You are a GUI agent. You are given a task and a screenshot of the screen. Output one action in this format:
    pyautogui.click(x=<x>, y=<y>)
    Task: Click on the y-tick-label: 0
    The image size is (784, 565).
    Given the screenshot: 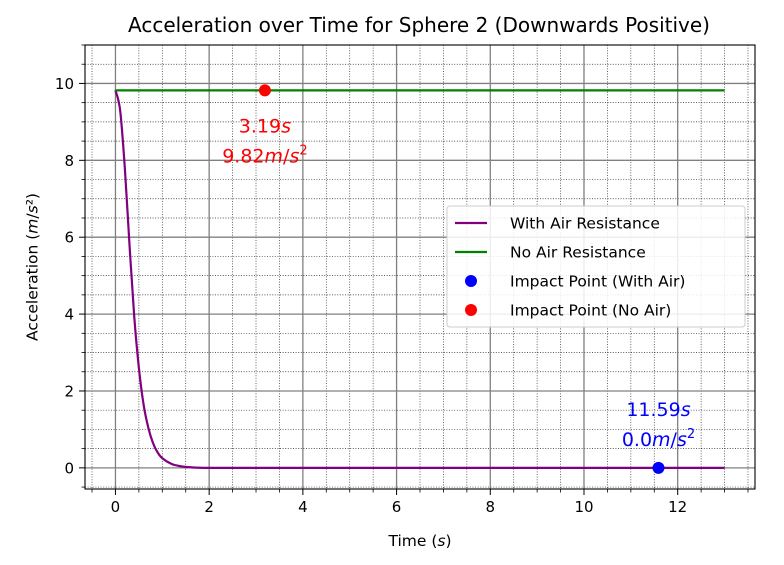 What is the action you would take?
    pyautogui.click(x=69, y=468)
    